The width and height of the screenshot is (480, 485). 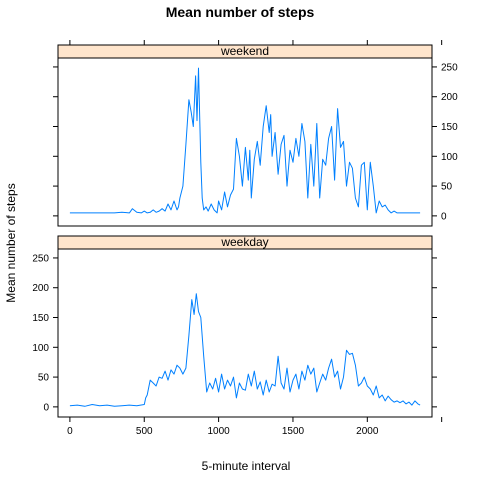 What do you see at coordinates (244, 51) in the screenshot?
I see `strip-label-weekend: weekend` at bounding box center [244, 51].